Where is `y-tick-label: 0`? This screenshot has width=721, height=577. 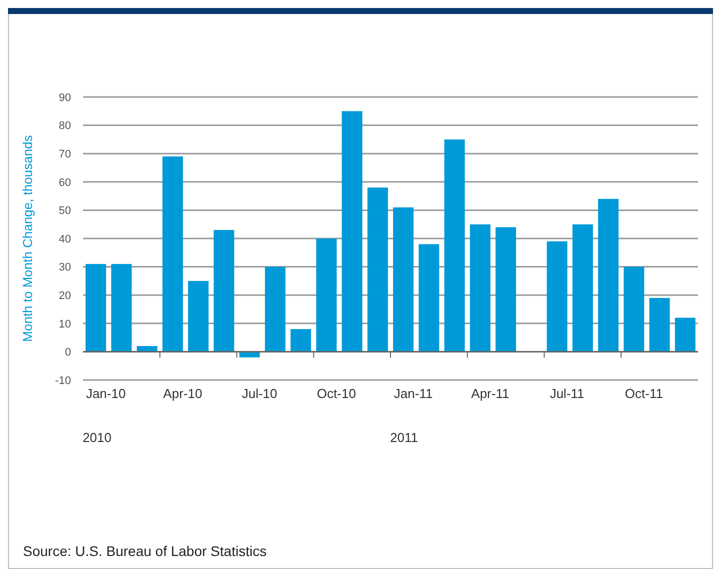
y-tick-label: 0 is located at coordinates (67, 352).